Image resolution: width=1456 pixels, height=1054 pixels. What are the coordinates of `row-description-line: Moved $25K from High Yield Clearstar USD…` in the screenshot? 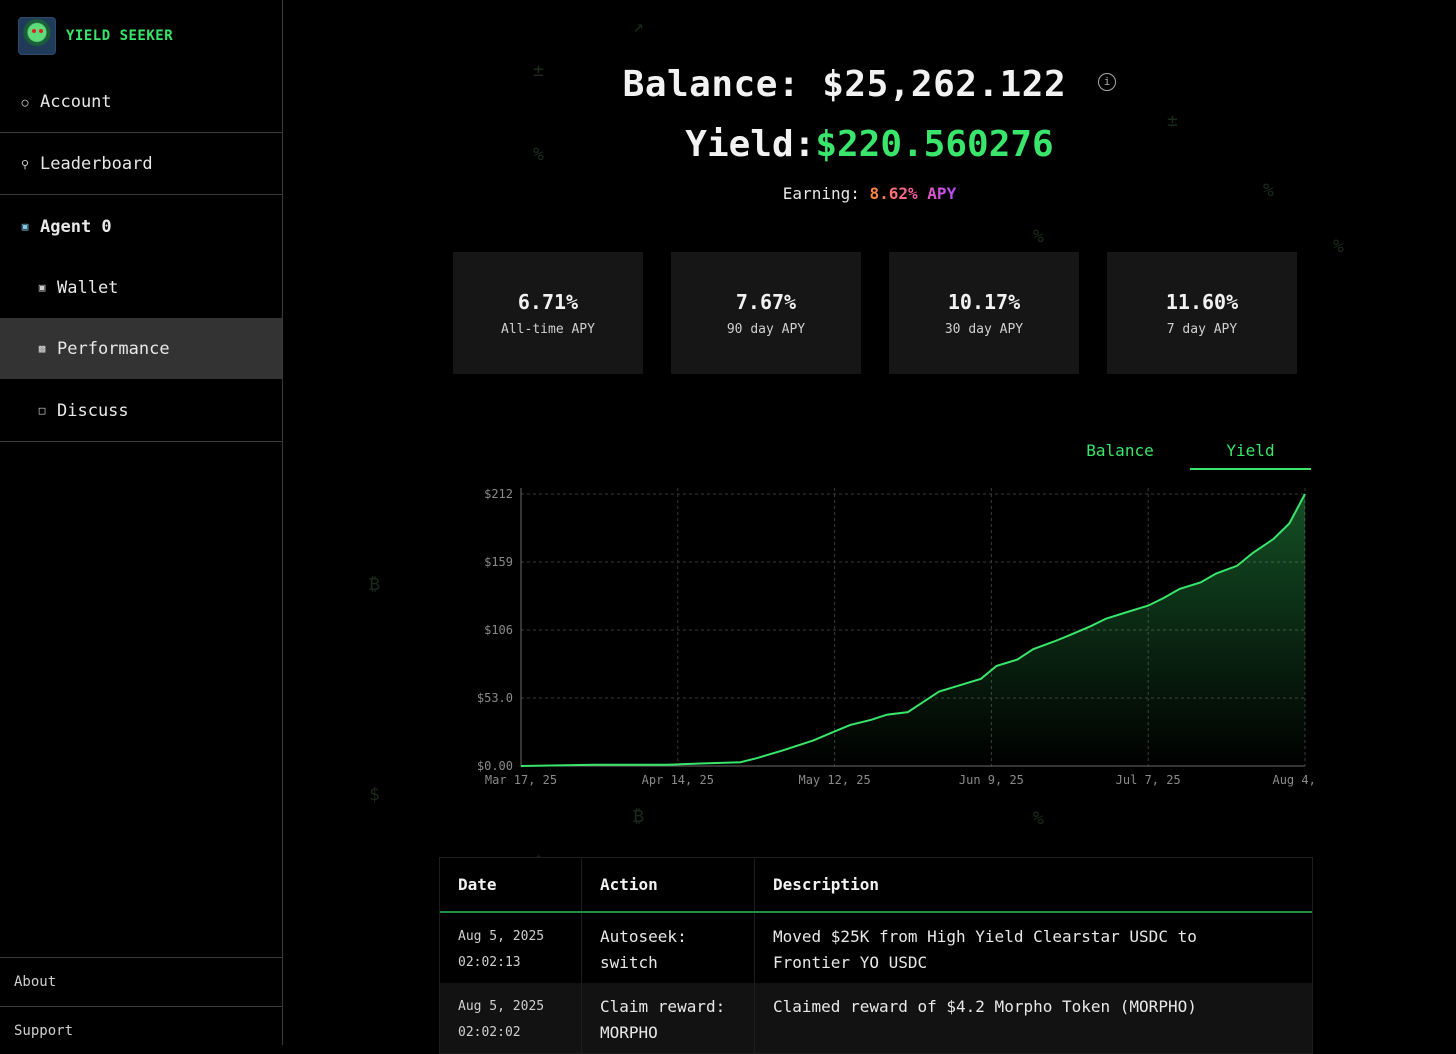 It's located at (985, 936).